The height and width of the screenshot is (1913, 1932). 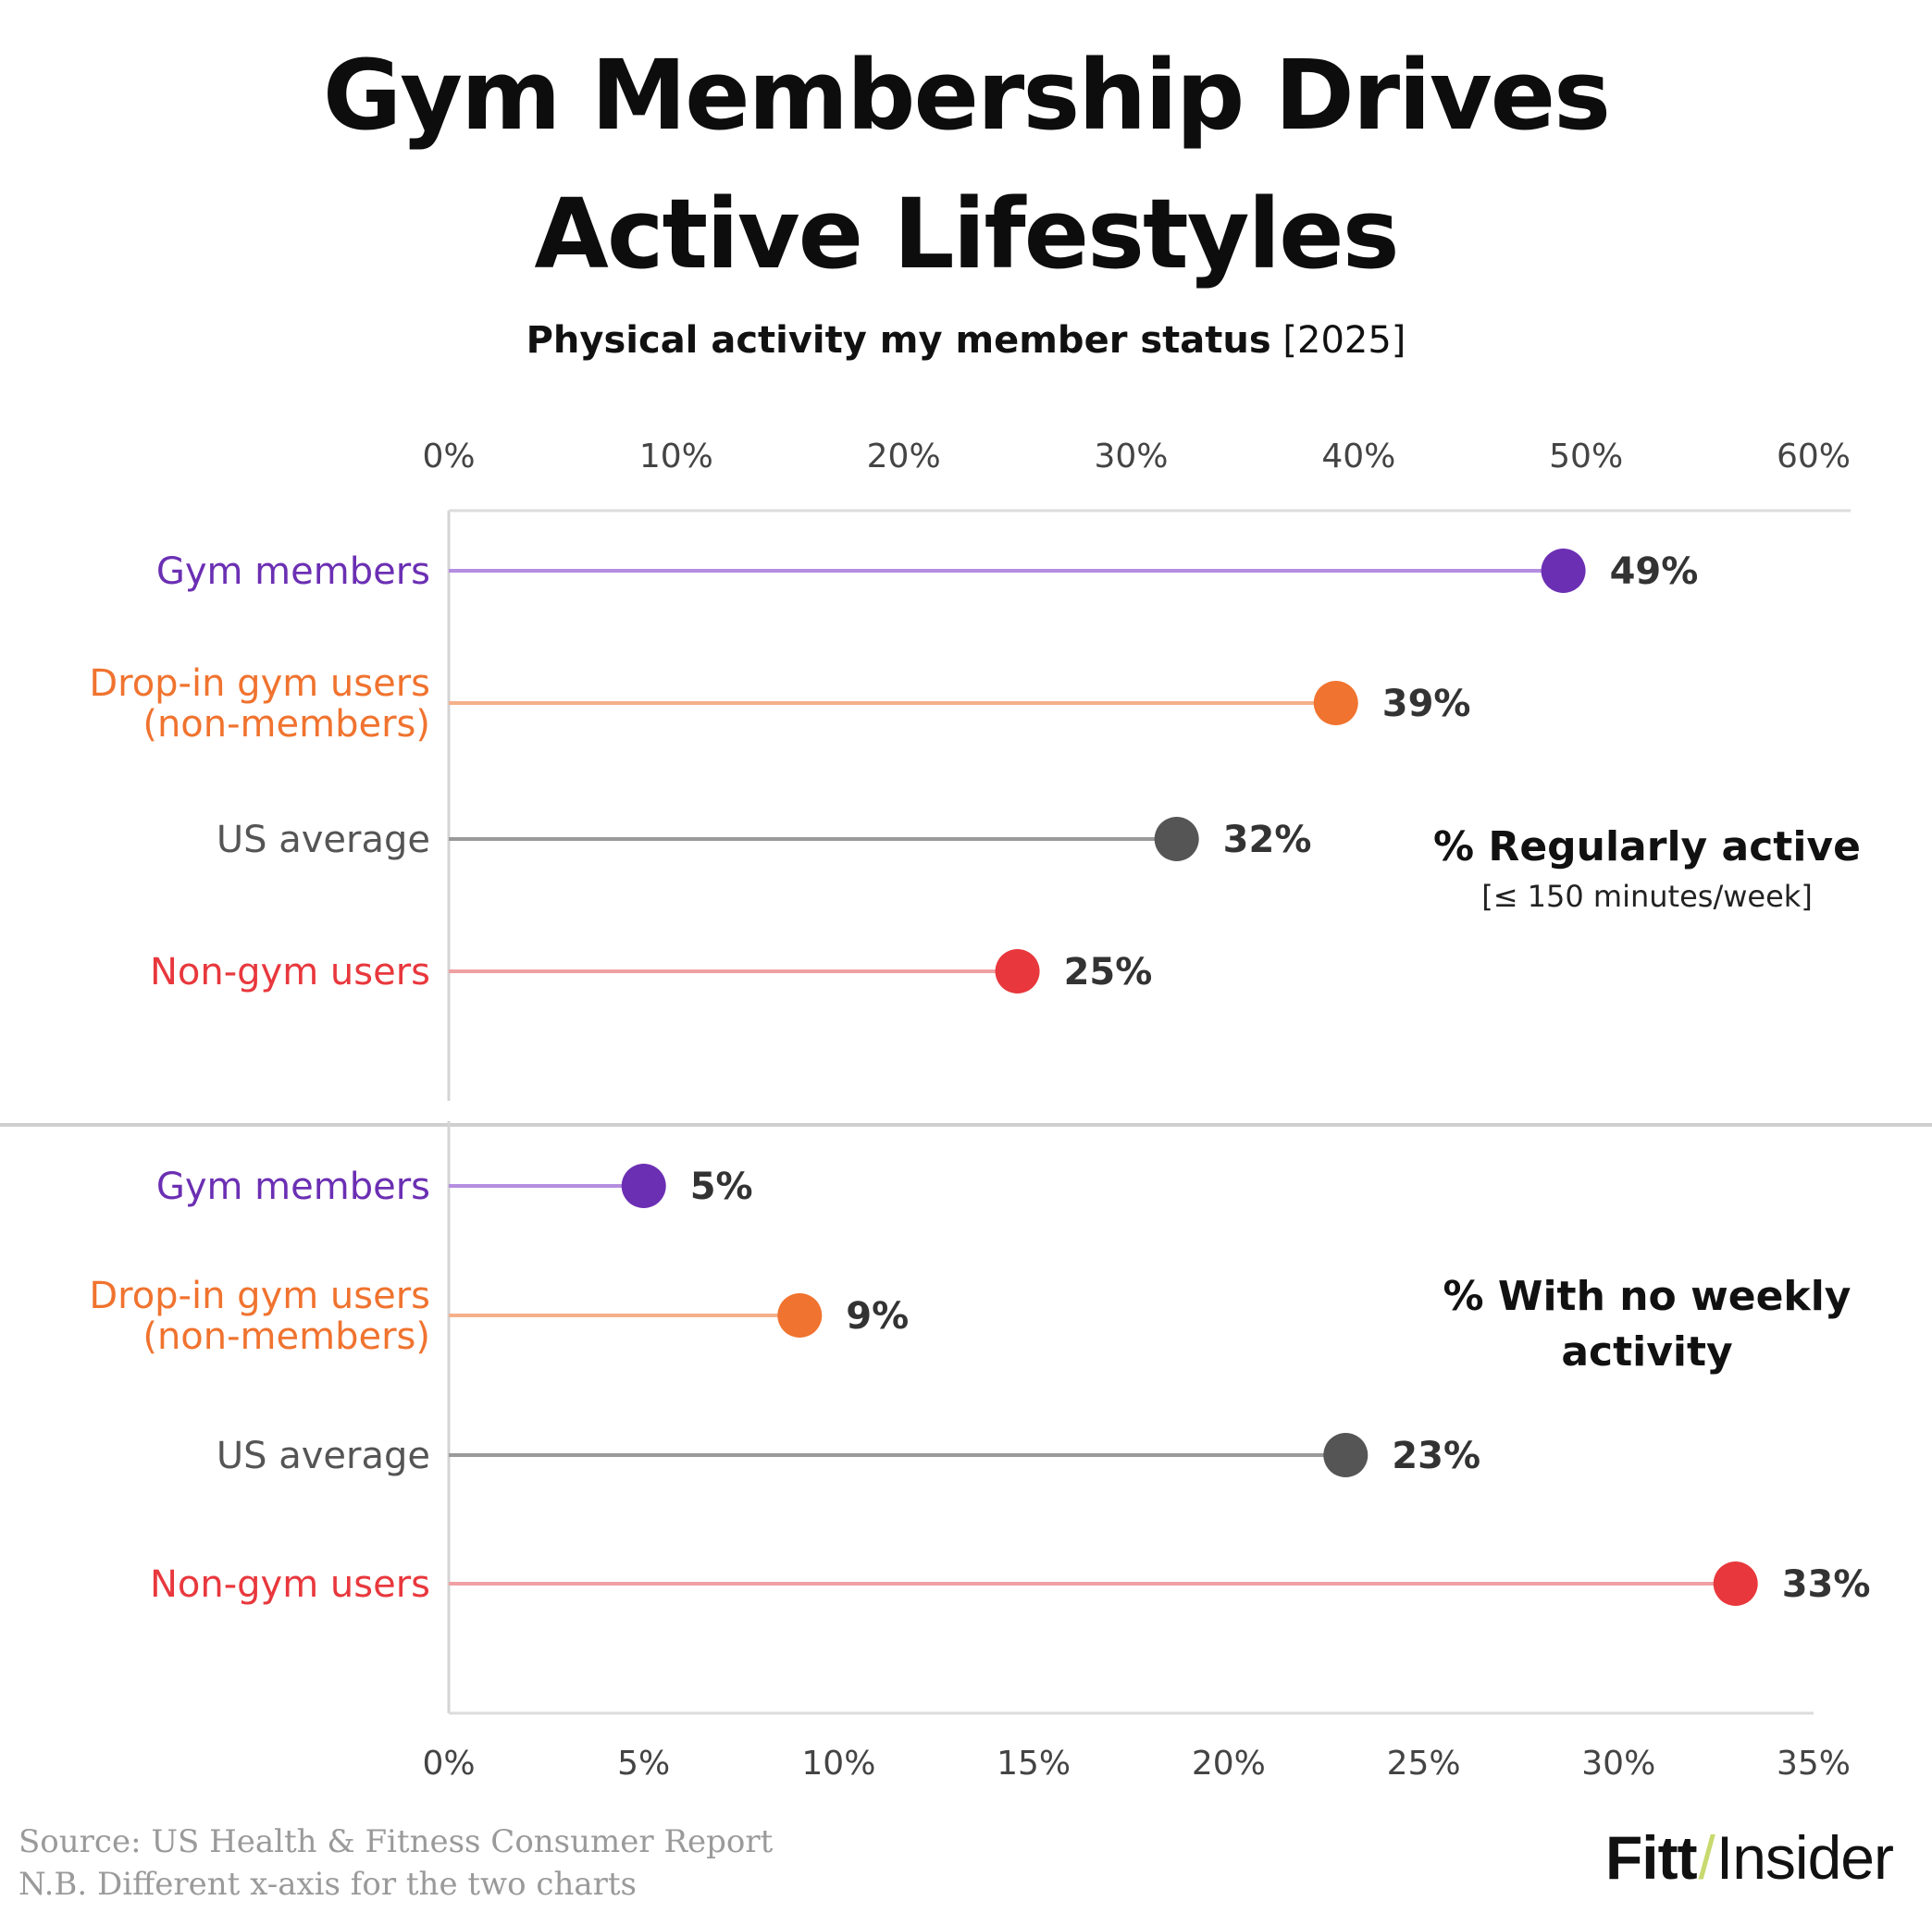 I want to click on panel-1-category-label-1-line-0: Drop-in gym users, so click(x=260, y=683).